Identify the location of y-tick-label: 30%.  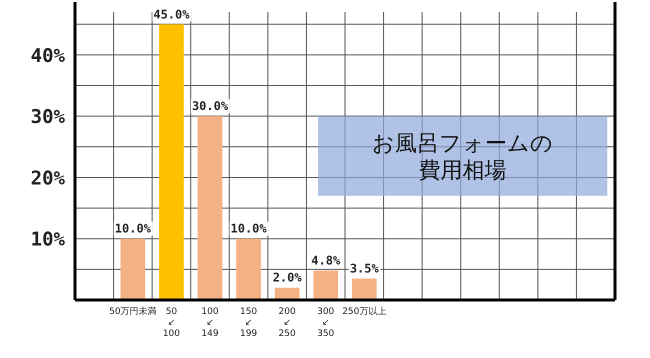
(48, 117).